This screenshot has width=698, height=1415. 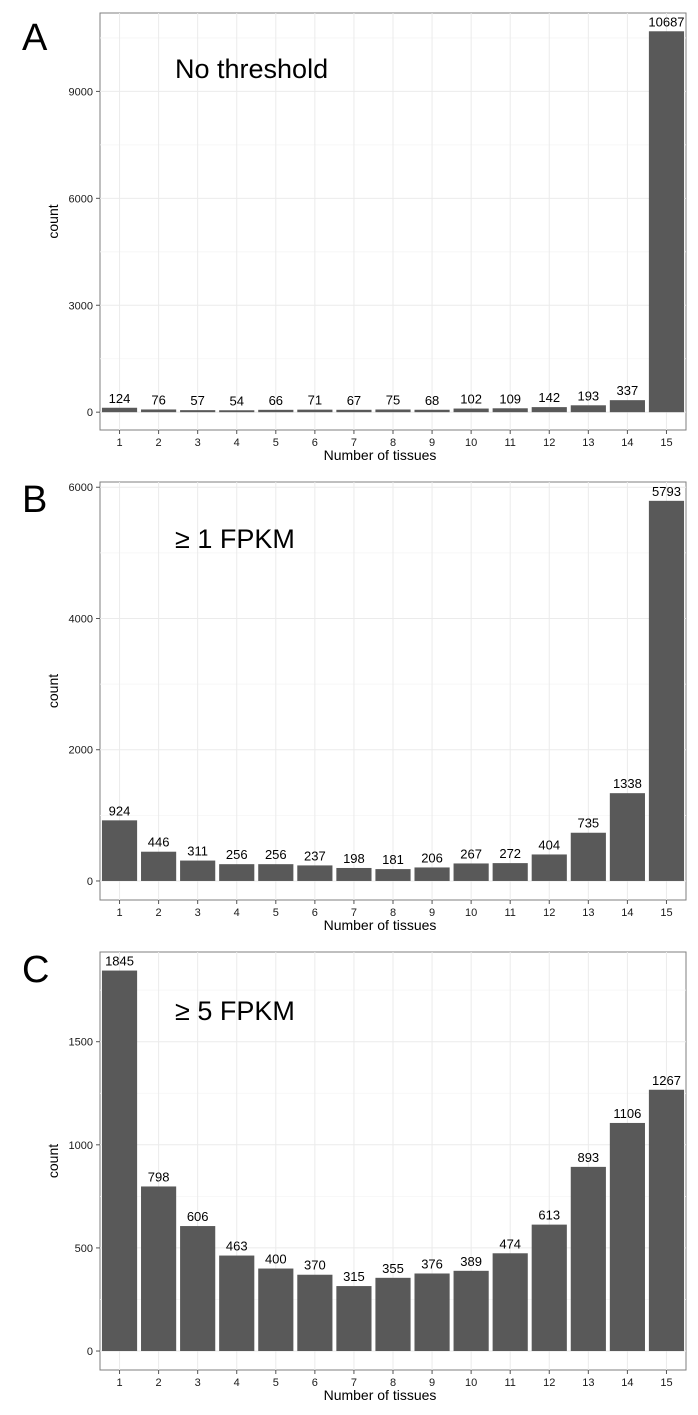 What do you see at coordinates (393, 859) in the screenshot?
I see `bar-value-label: 181` at bounding box center [393, 859].